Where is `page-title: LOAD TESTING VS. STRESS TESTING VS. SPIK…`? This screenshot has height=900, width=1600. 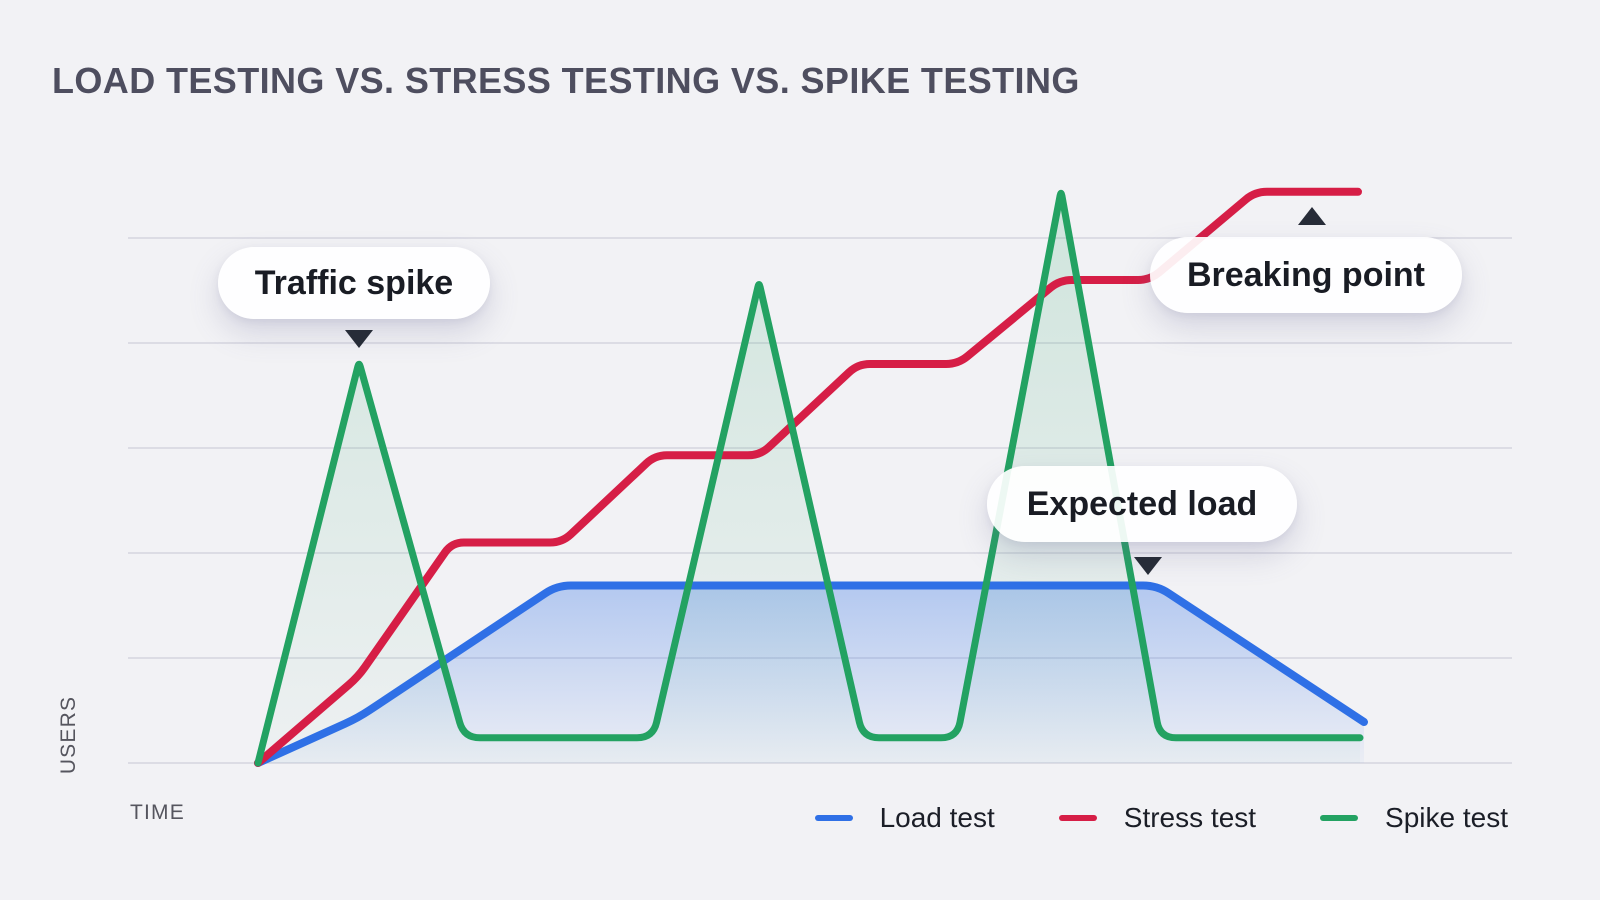 page-title: LOAD TESTING VS. STRESS TESTING VS. SPIK… is located at coordinates (566, 80).